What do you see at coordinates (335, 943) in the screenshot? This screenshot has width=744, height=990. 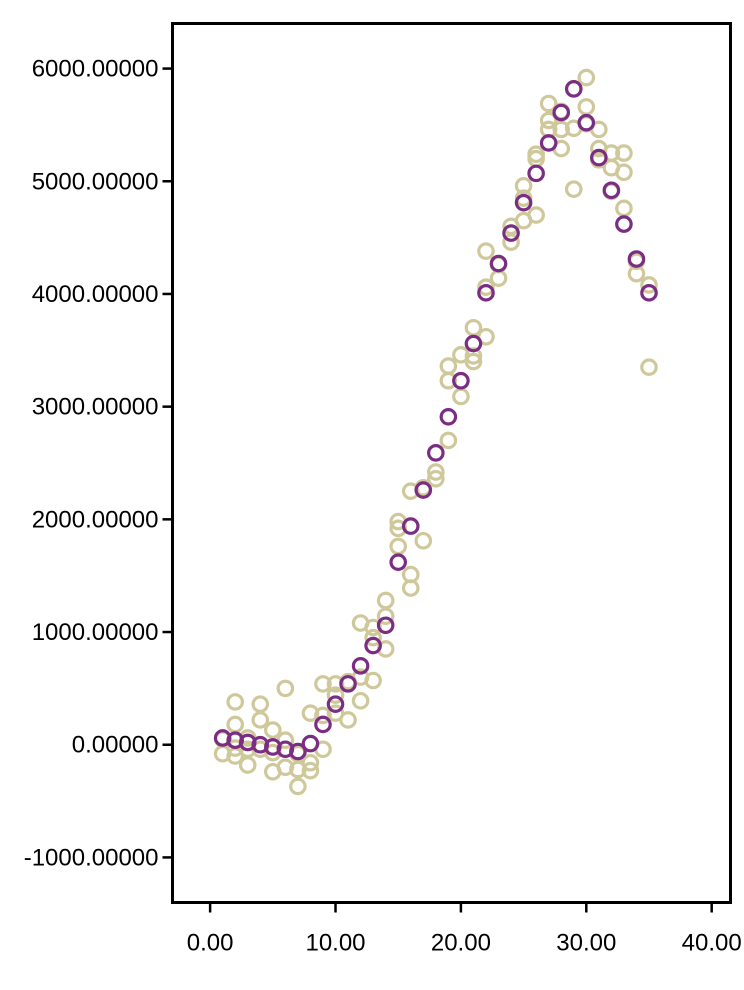 I see `x-tick-label: 10.00` at bounding box center [335, 943].